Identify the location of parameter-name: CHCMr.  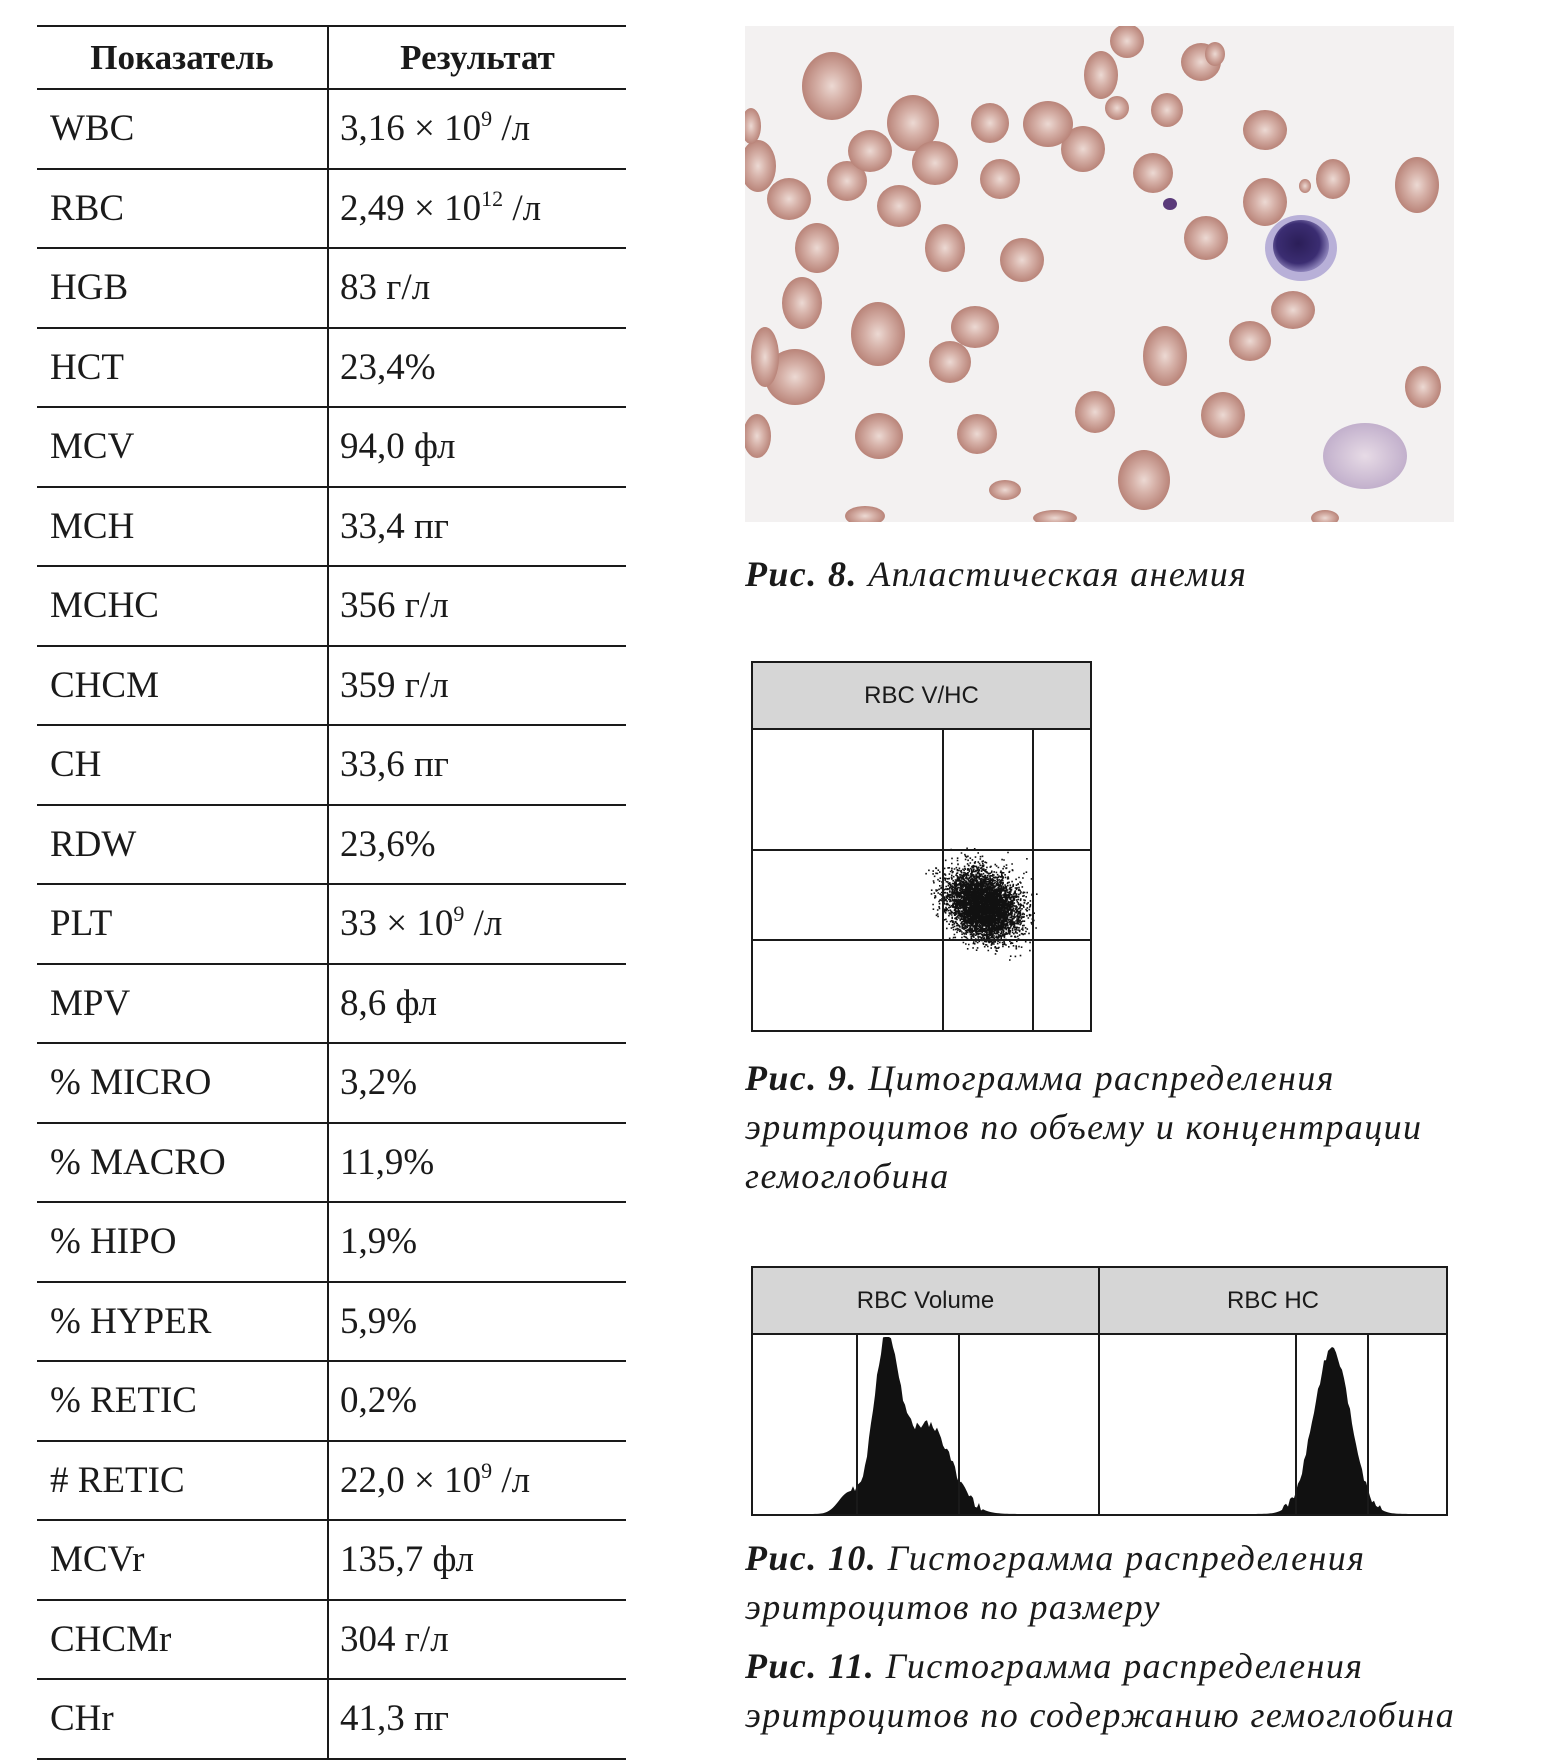
(183, 1639).